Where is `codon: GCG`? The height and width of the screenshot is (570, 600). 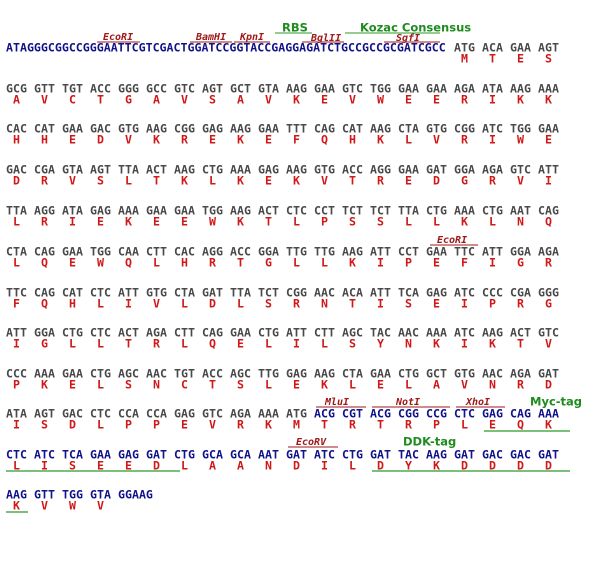
codon: GCG is located at coordinates (16, 89).